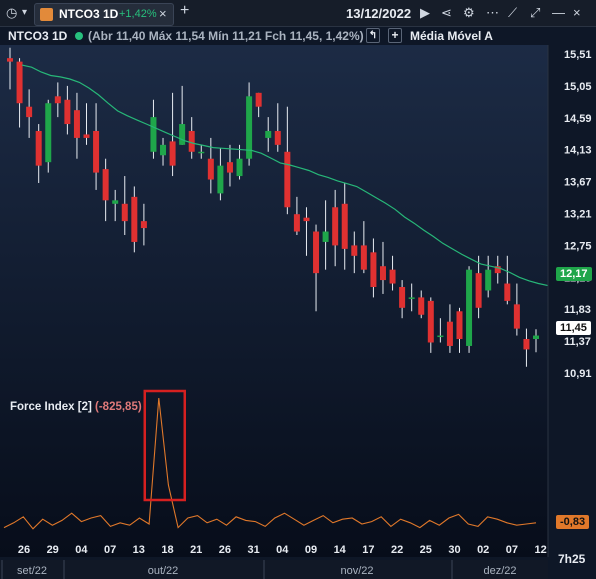  What do you see at coordinates (51, 407) in the screenshot?
I see `force-index-label: Force Index [2]` at bounding box center [51, 407].